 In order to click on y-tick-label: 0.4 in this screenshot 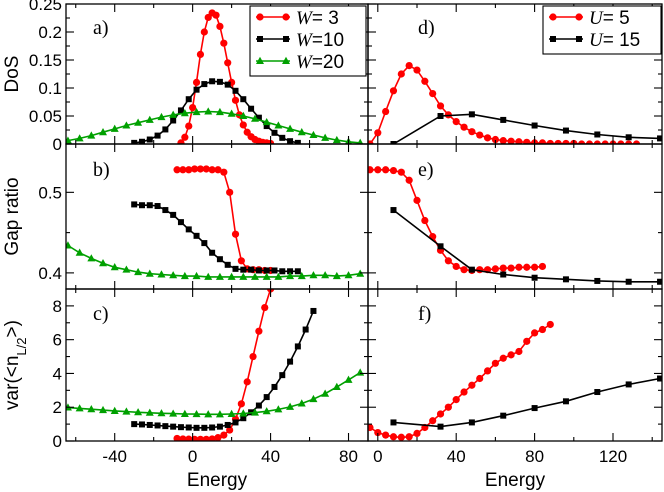, I will do `click(50, 273)`.